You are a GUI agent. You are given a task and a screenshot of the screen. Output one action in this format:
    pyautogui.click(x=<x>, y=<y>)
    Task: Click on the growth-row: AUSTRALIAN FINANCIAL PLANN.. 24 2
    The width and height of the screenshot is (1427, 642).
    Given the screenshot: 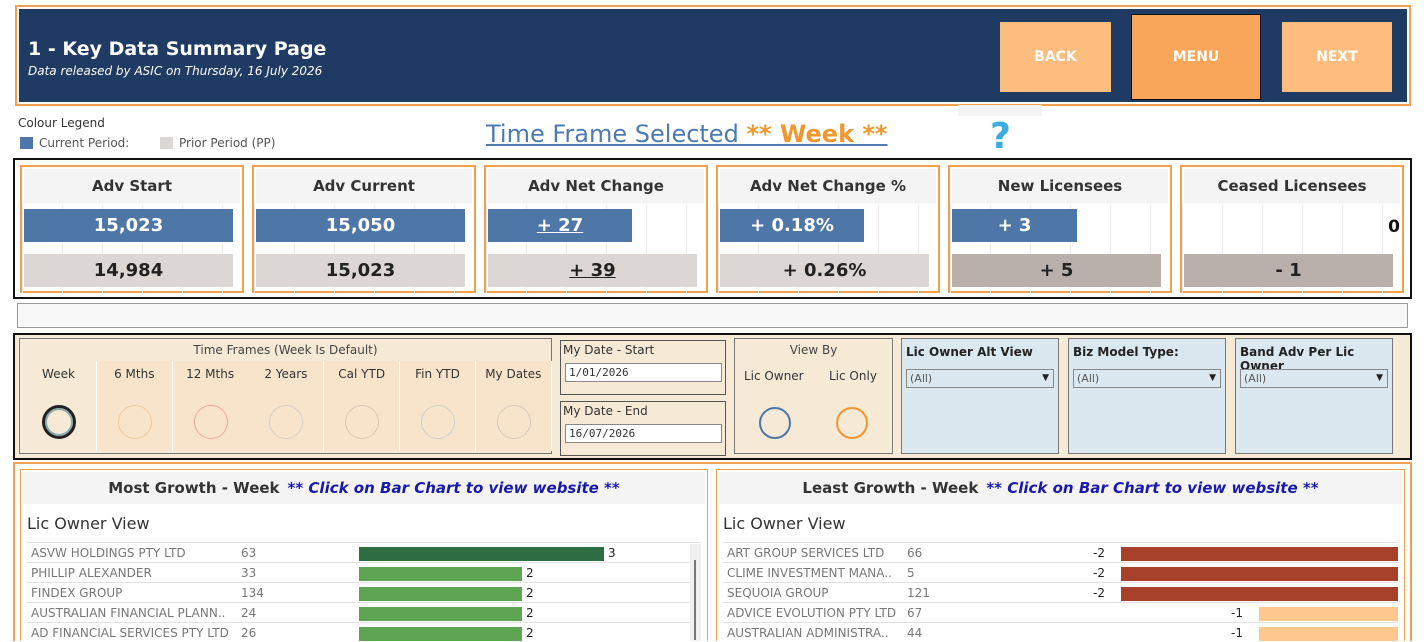 What is the action you would take?
    pyautogui.click(x=364, y=612)
    